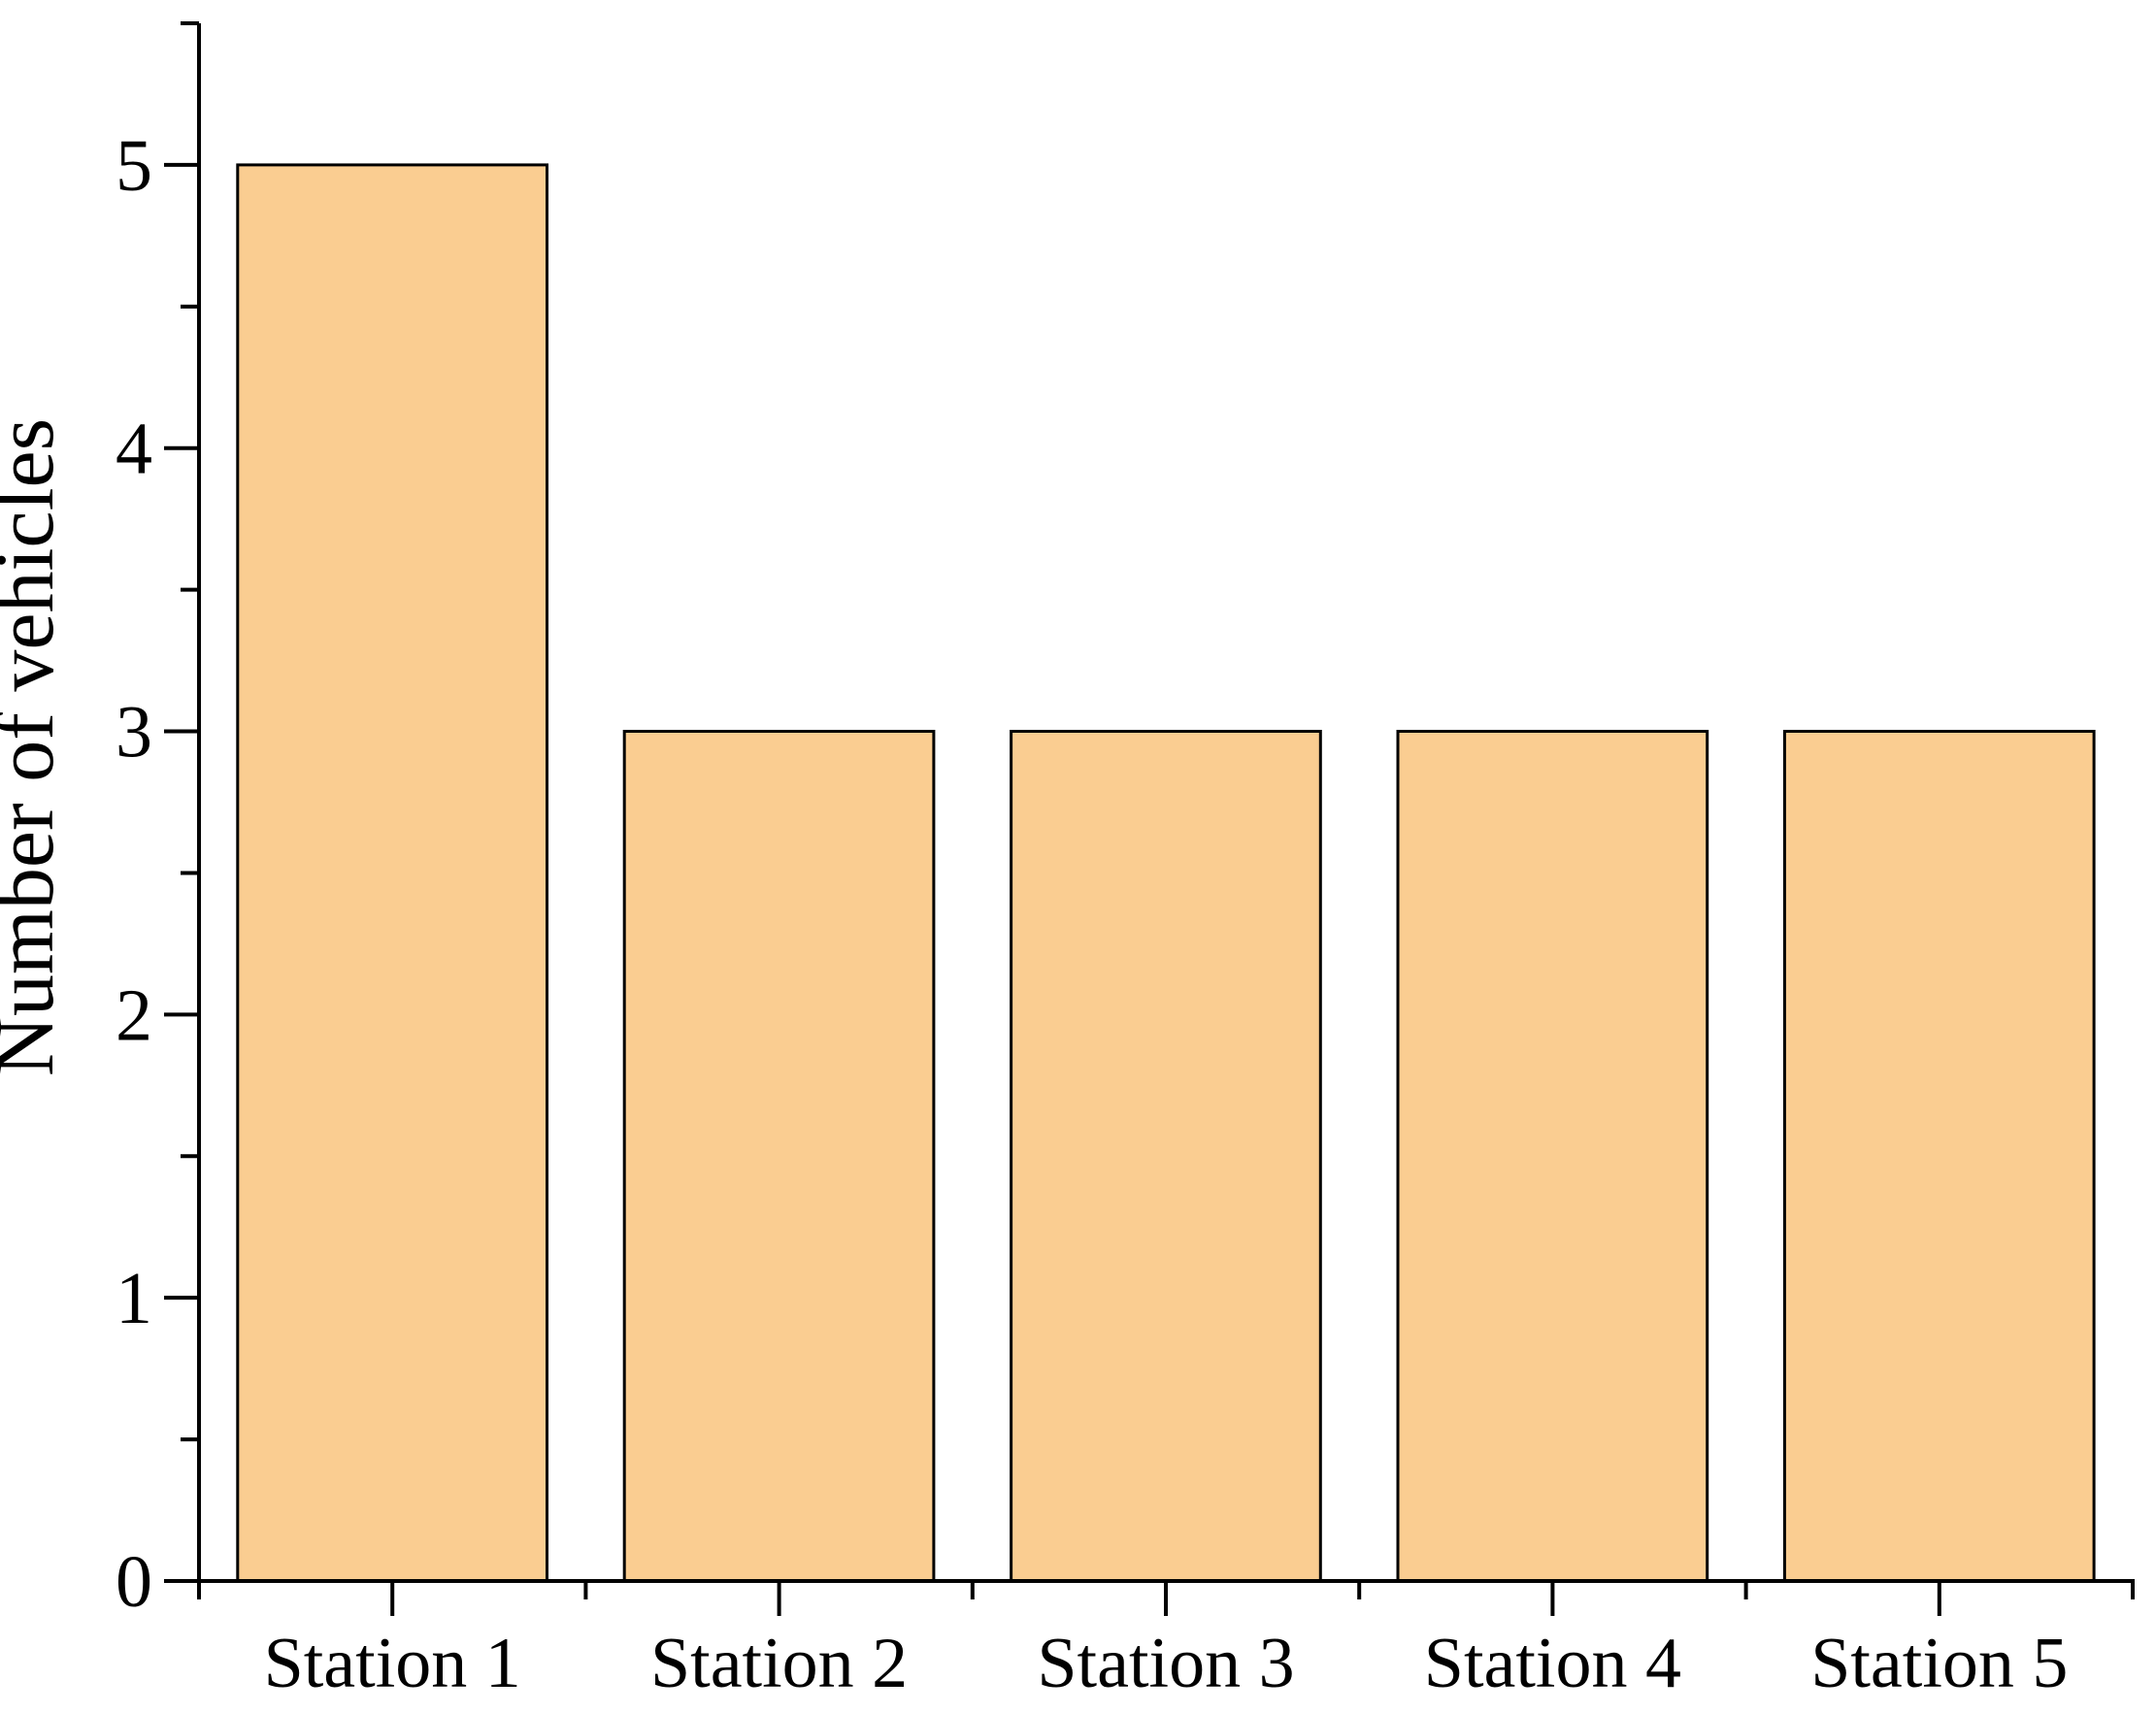 This screenshot has width=2156, height=1713. What do you see at coordinates (134, 733) in the screenshot?
I see `y-tick-label-3: 3` at bounding box center [134, 733].